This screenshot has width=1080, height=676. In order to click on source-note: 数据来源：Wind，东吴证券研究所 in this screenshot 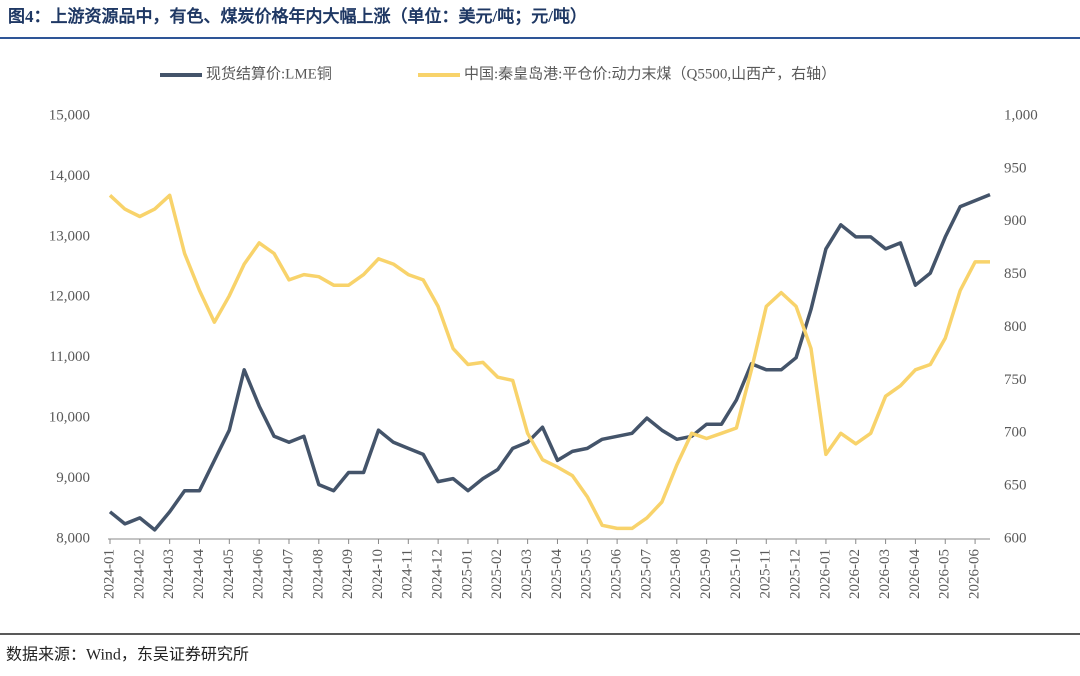, I will do `click(127, 655)`.